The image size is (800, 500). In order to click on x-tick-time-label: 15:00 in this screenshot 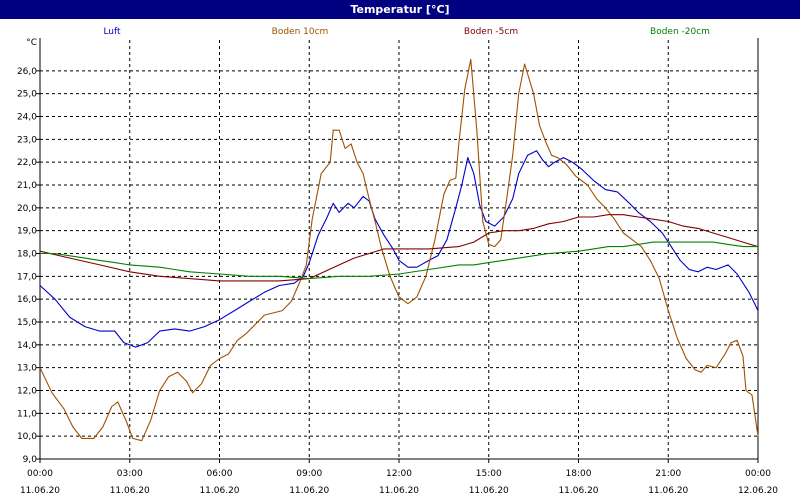, I will do `click(489, 474)`.